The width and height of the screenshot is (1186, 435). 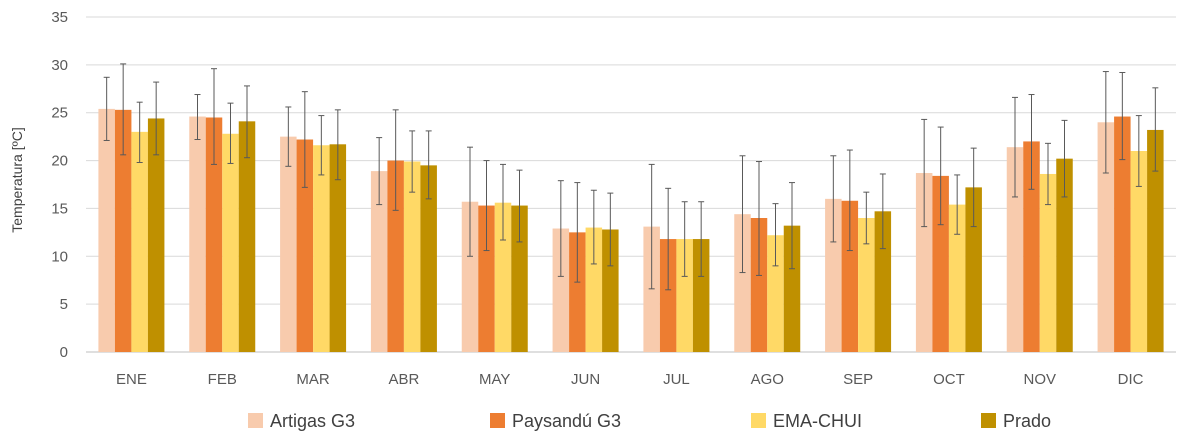 What do you see at coordinates (817, 421) in the screenshot?
I see `legend-label: EMA-CHUI` at bounding box center [817, 421].